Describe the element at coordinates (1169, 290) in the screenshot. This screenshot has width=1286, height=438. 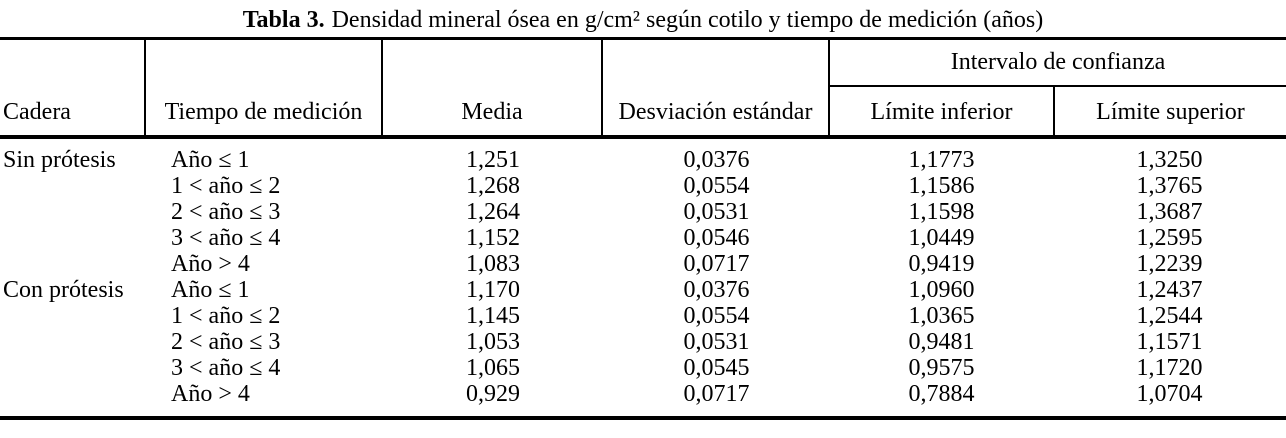
I see `cell-limite-superior: 1,2437` at that location.